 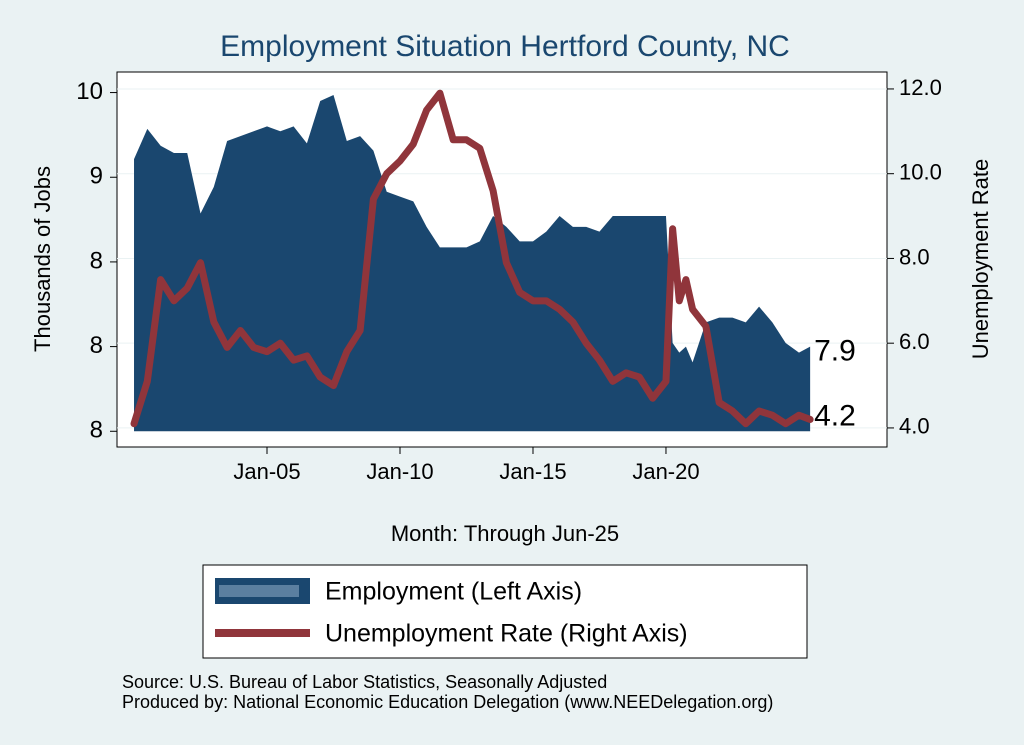 I want to click on y-tick-label: 10, so click(x=89, y=91).